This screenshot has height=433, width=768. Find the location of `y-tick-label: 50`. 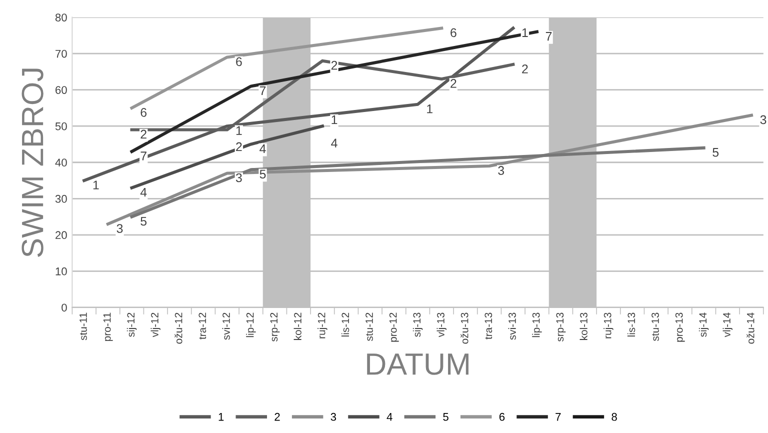

y-tick-label: 50 is located at coordinates (61, 126).